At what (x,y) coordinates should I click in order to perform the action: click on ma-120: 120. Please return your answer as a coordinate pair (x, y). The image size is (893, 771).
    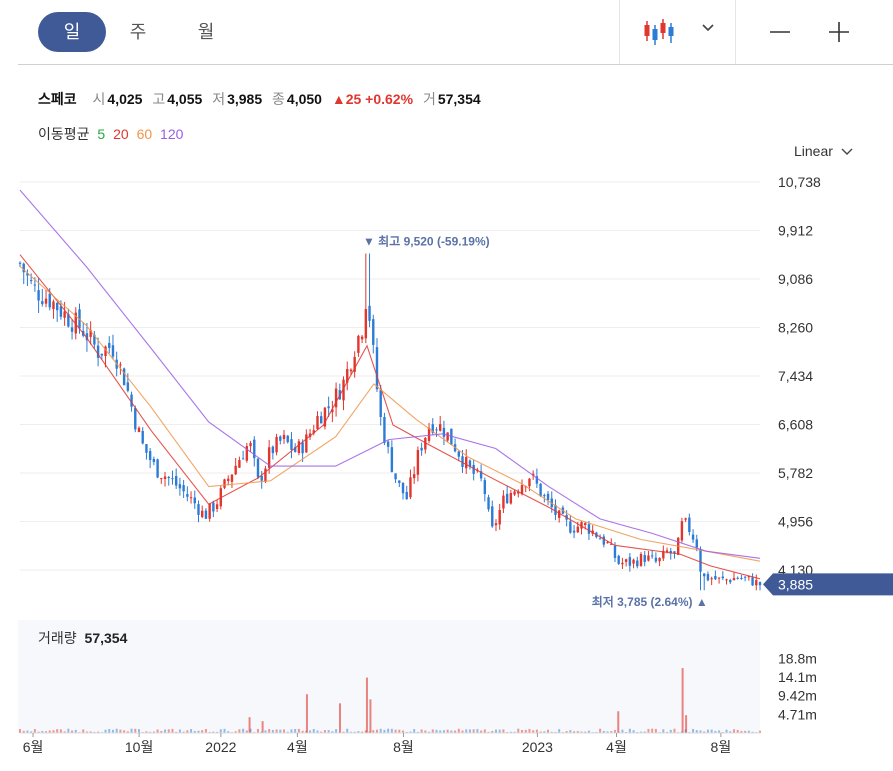
    Looking at the image, I should click on (172, 134).